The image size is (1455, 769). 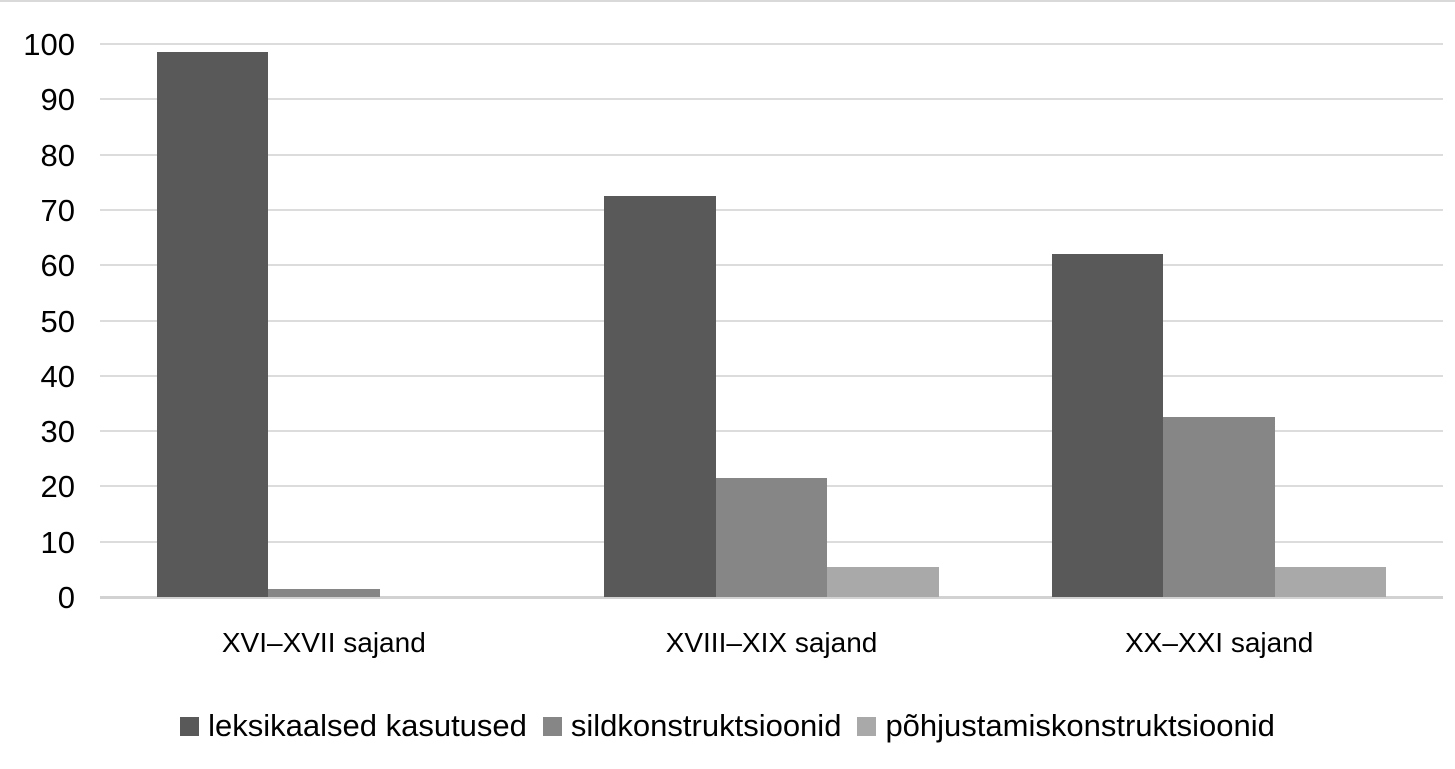 I want to click on y-tick-label: 100, so click(x=49, y=44).